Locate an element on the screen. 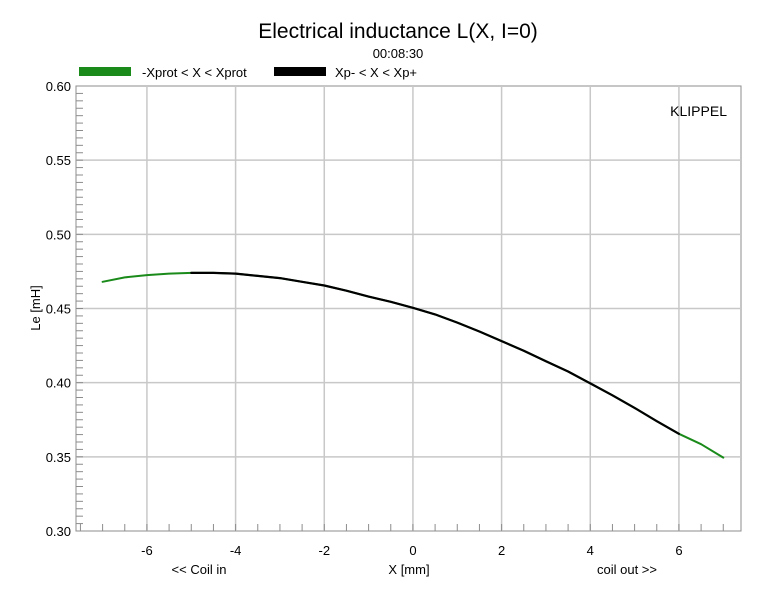 The image size is (765, 598). y-tick-label: 0.40 is located at coordinates (58, 383).